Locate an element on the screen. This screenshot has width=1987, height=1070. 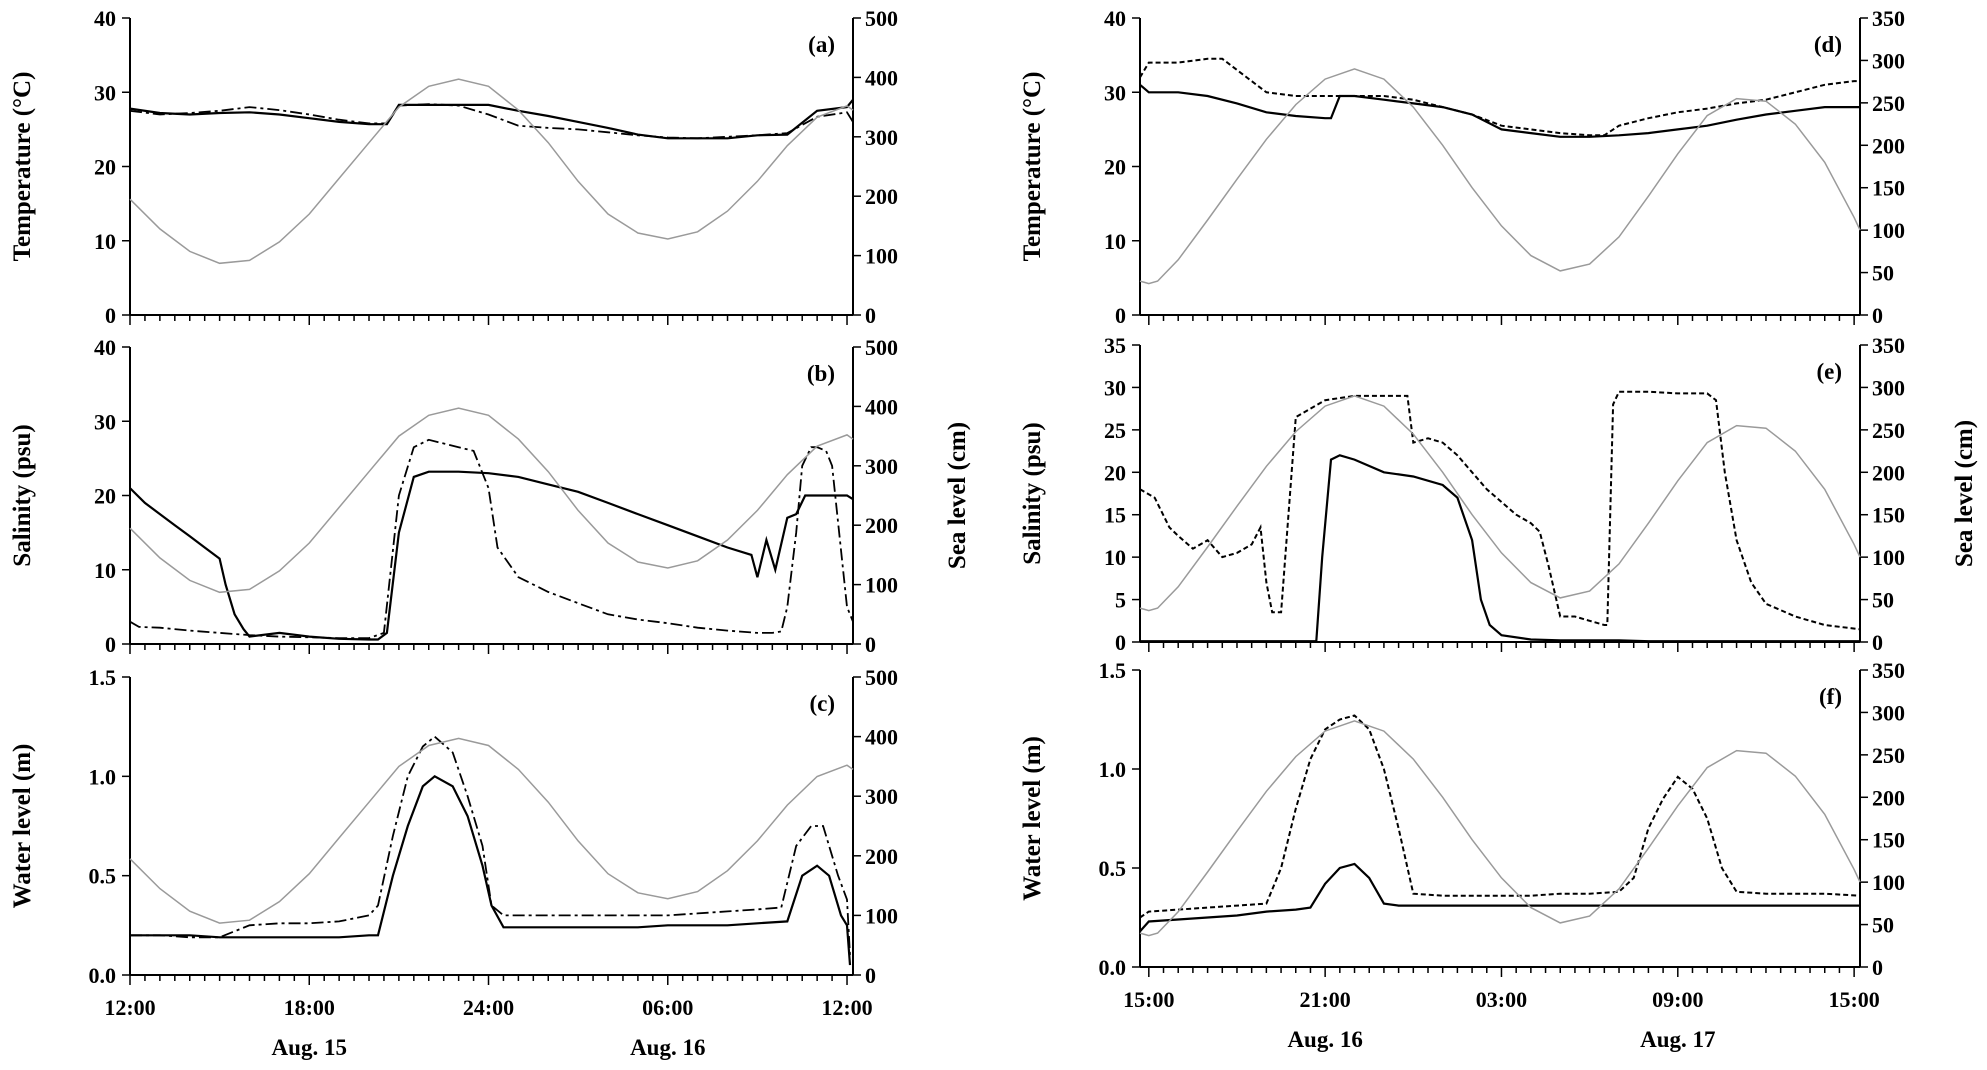
x-tick-label: 24:00 is located at coordinates (488, 1007).